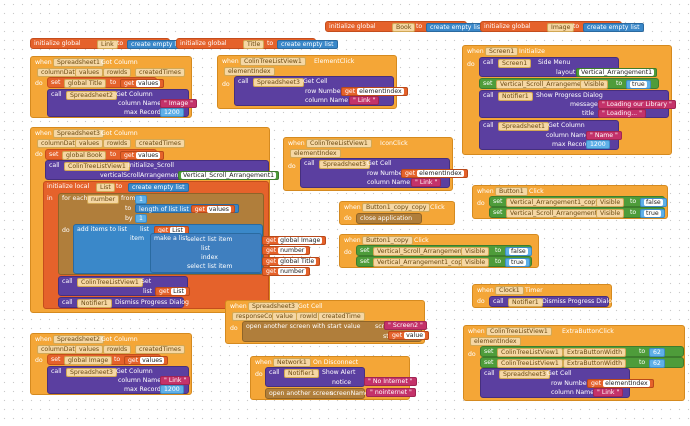  Describe the element at coordinates (653, 202) in the screenshot. I see `bool-value: false` at that location.